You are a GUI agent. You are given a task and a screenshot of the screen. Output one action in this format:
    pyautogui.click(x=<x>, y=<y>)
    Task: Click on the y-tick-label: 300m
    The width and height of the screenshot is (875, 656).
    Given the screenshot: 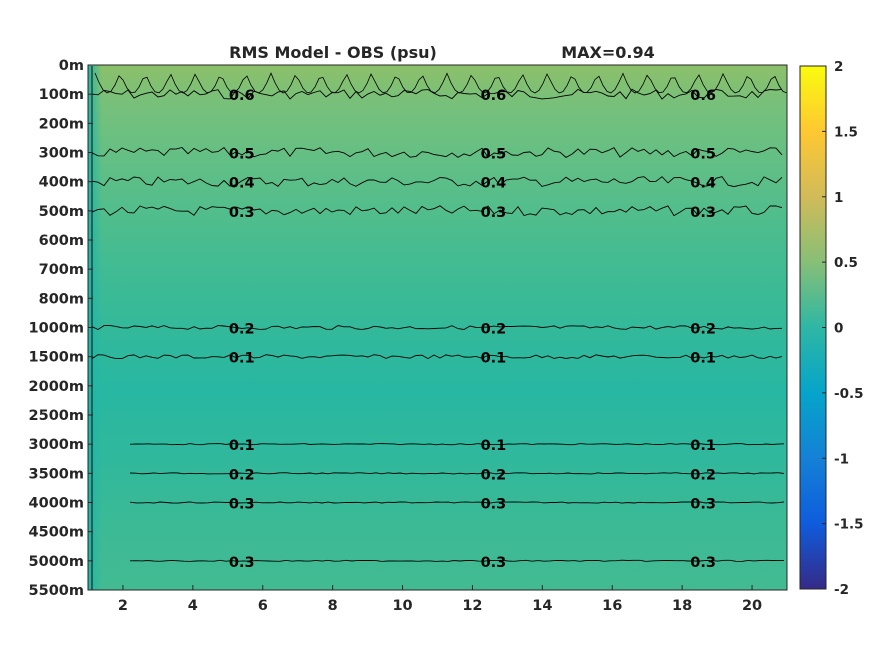 What is the action you would take?
    pyautogui.click(x=61, y=154)
    